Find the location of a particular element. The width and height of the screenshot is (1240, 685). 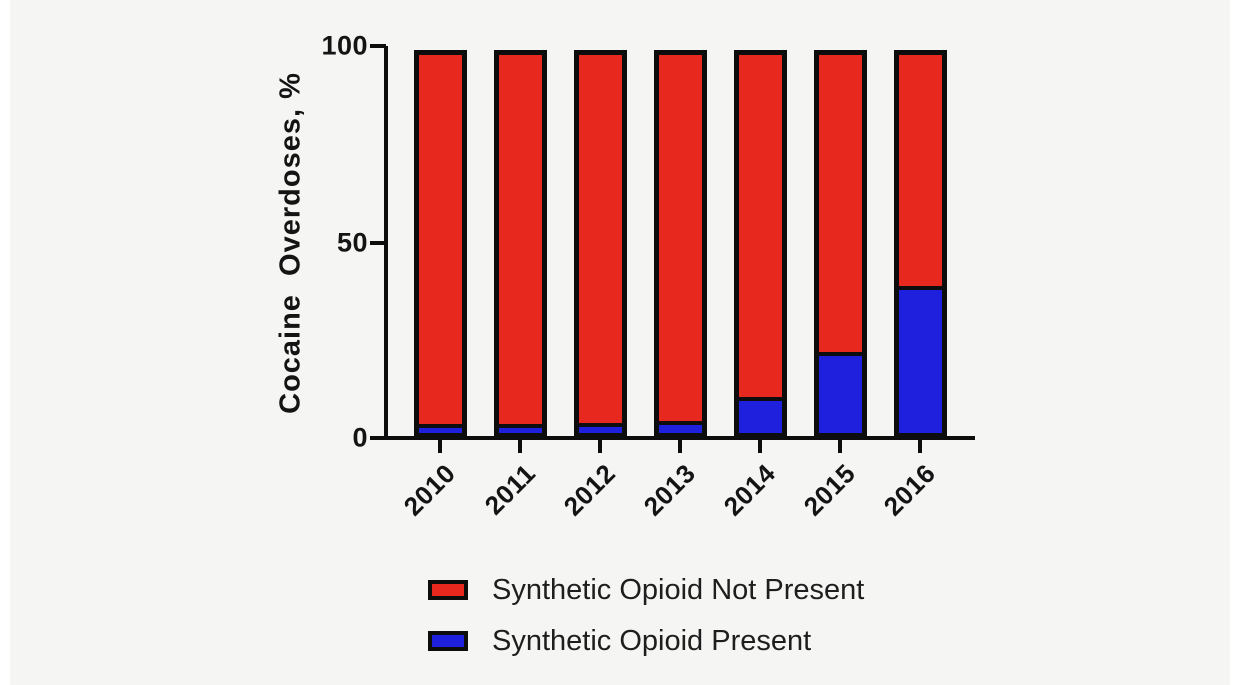

x-tick-2013 is located at coordinates (680, 446).